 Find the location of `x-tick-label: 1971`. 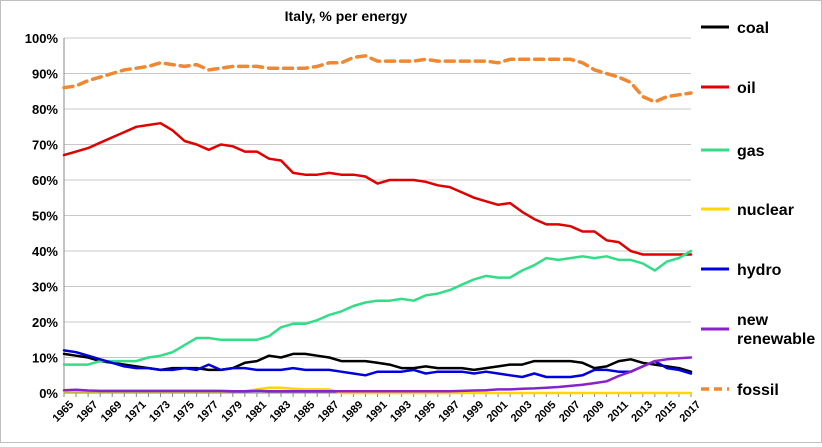

x-tick-label: 1971 is located at coordinates (136, 412).